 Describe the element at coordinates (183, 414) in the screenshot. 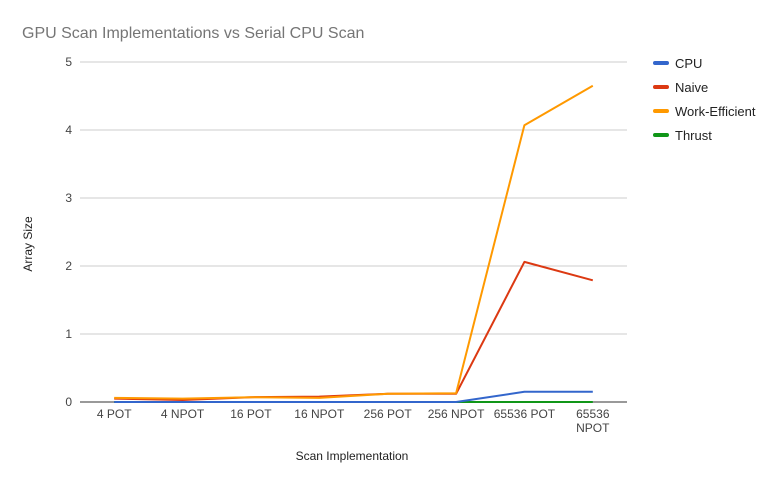

I see `x-tick-label: 4 NPOT` at that location.